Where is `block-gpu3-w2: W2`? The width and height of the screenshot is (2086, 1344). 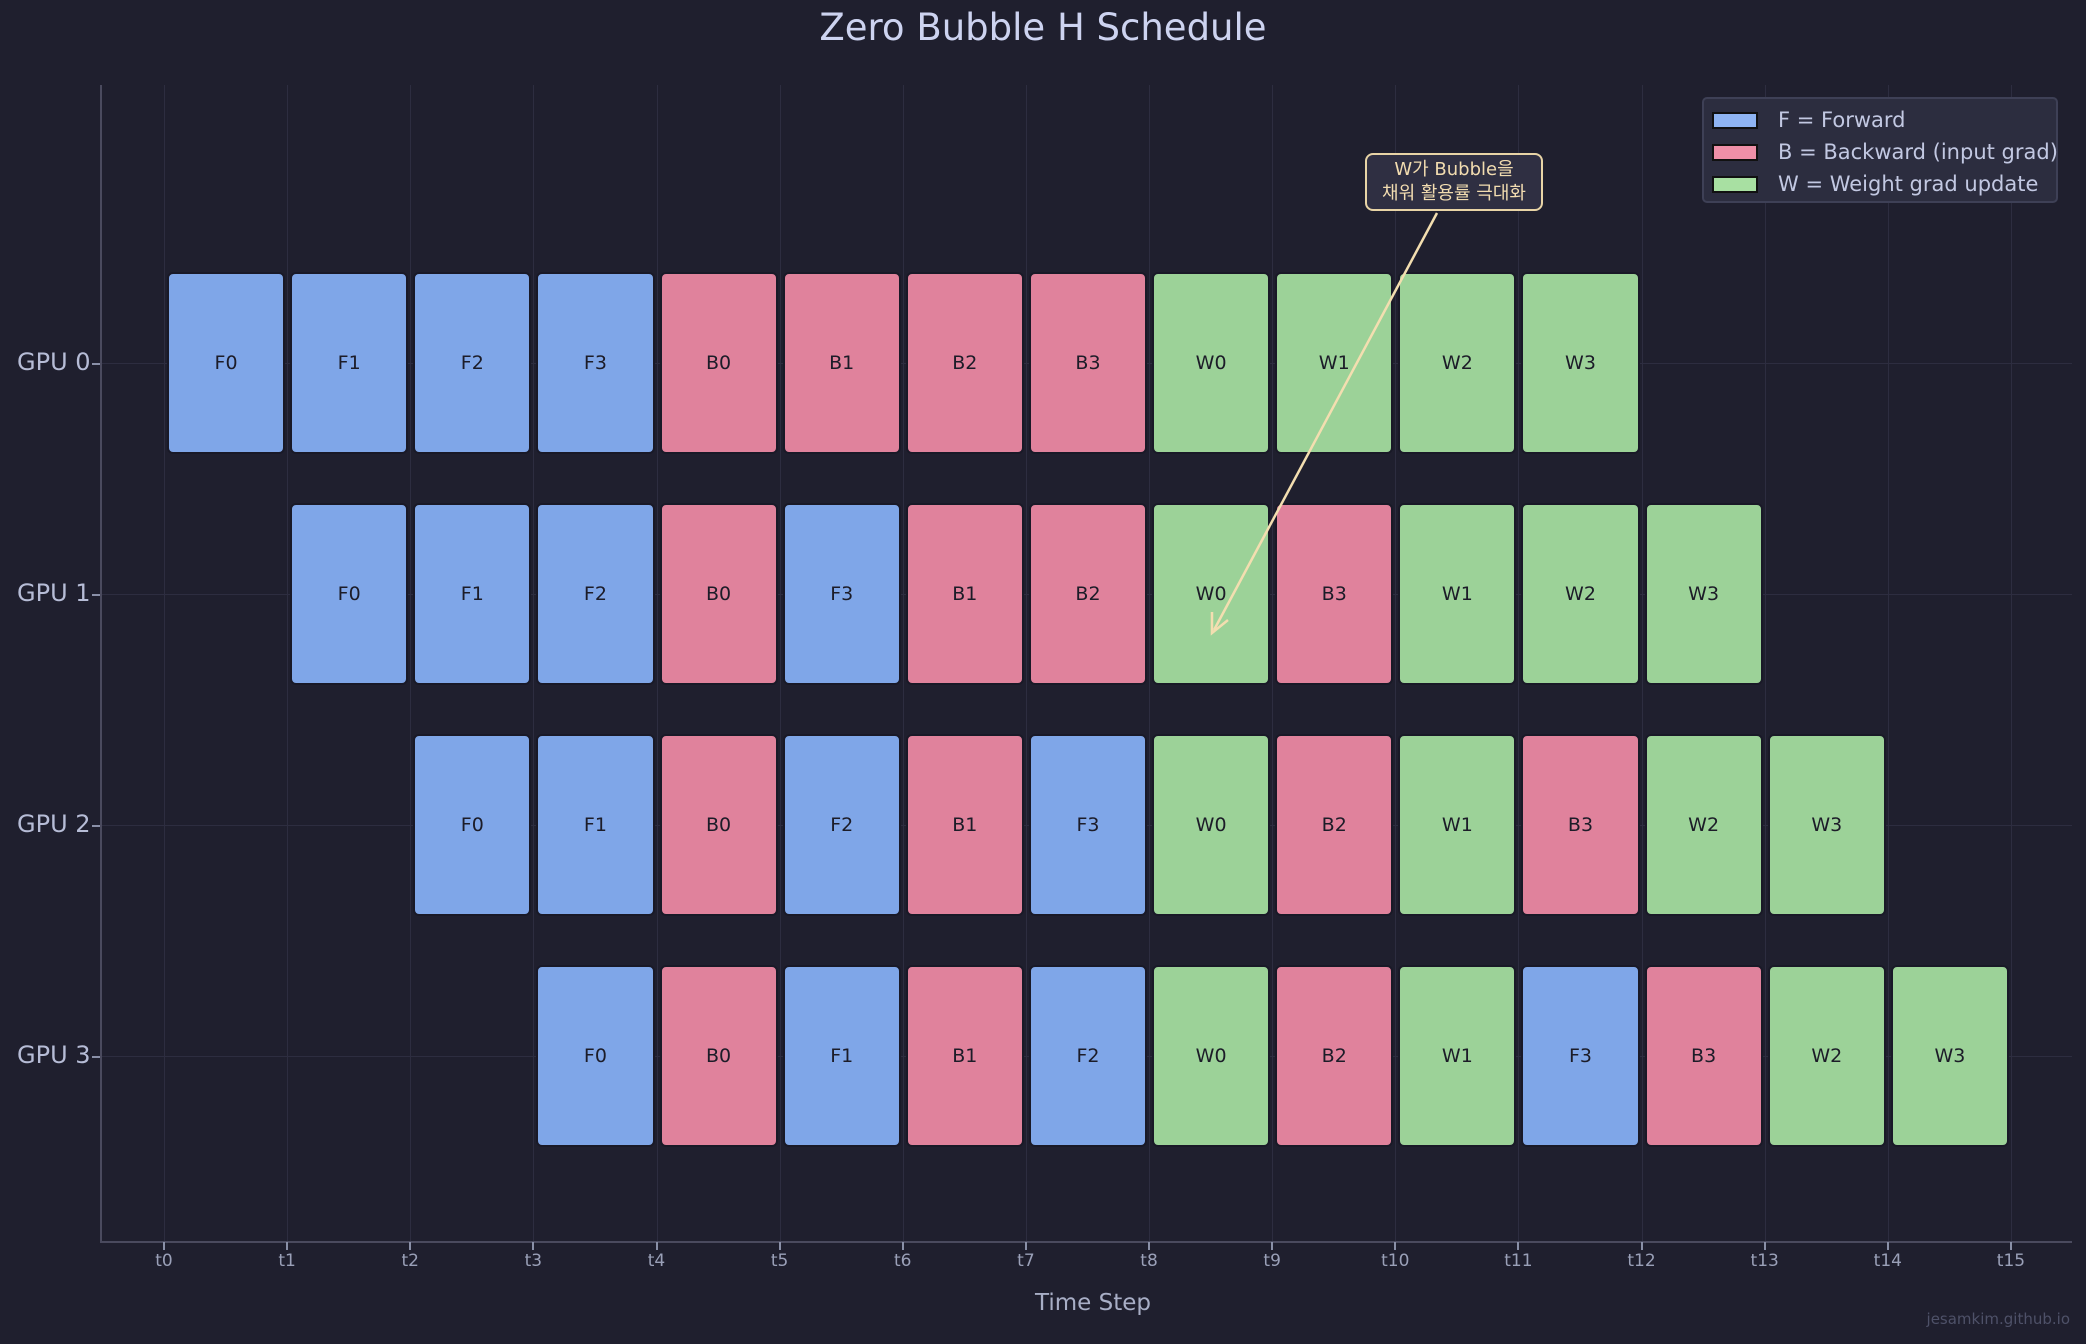
block-gpu3-w2: W2 is located at coordinates (1826, 1056).